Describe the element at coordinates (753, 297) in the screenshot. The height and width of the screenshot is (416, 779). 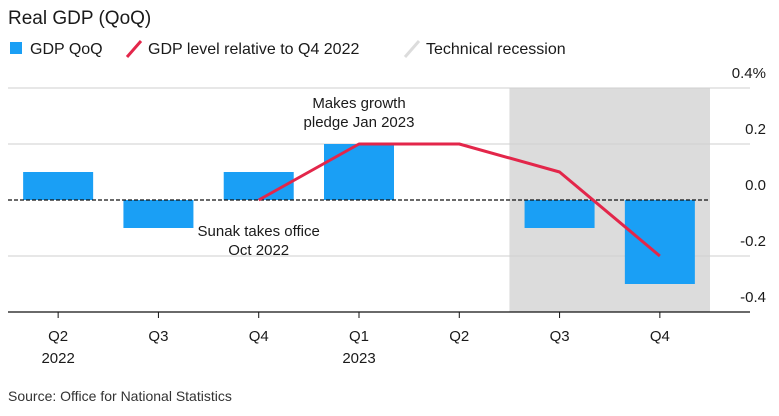
I see `y-tick-label: -0.4` at that location.